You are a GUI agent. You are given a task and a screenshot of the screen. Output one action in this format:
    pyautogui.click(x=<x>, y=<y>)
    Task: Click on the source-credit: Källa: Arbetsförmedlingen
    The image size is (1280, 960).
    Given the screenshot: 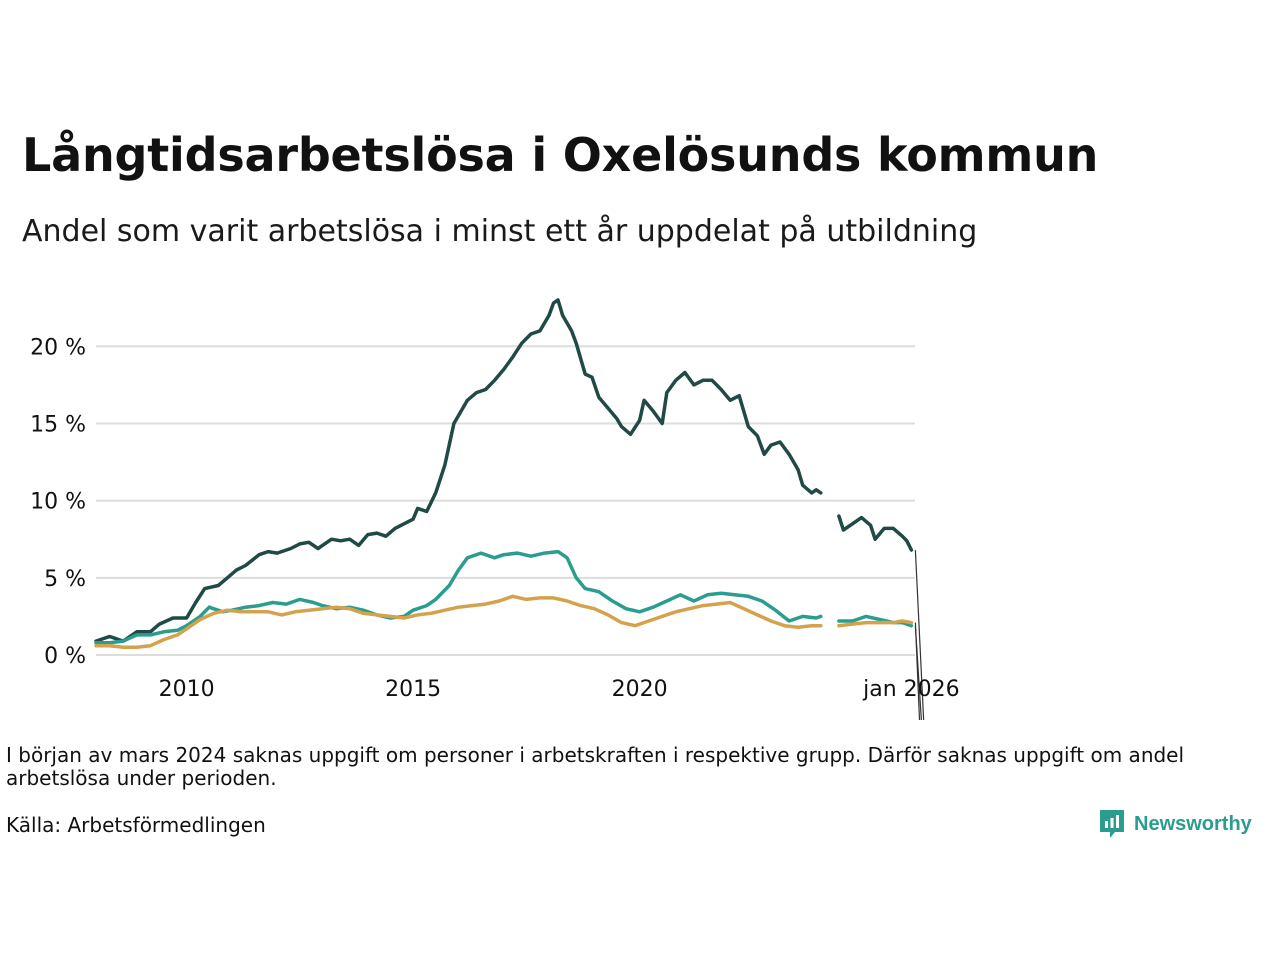 What is the action you would take?
    pyautogui.click(x=136, y=825)
    